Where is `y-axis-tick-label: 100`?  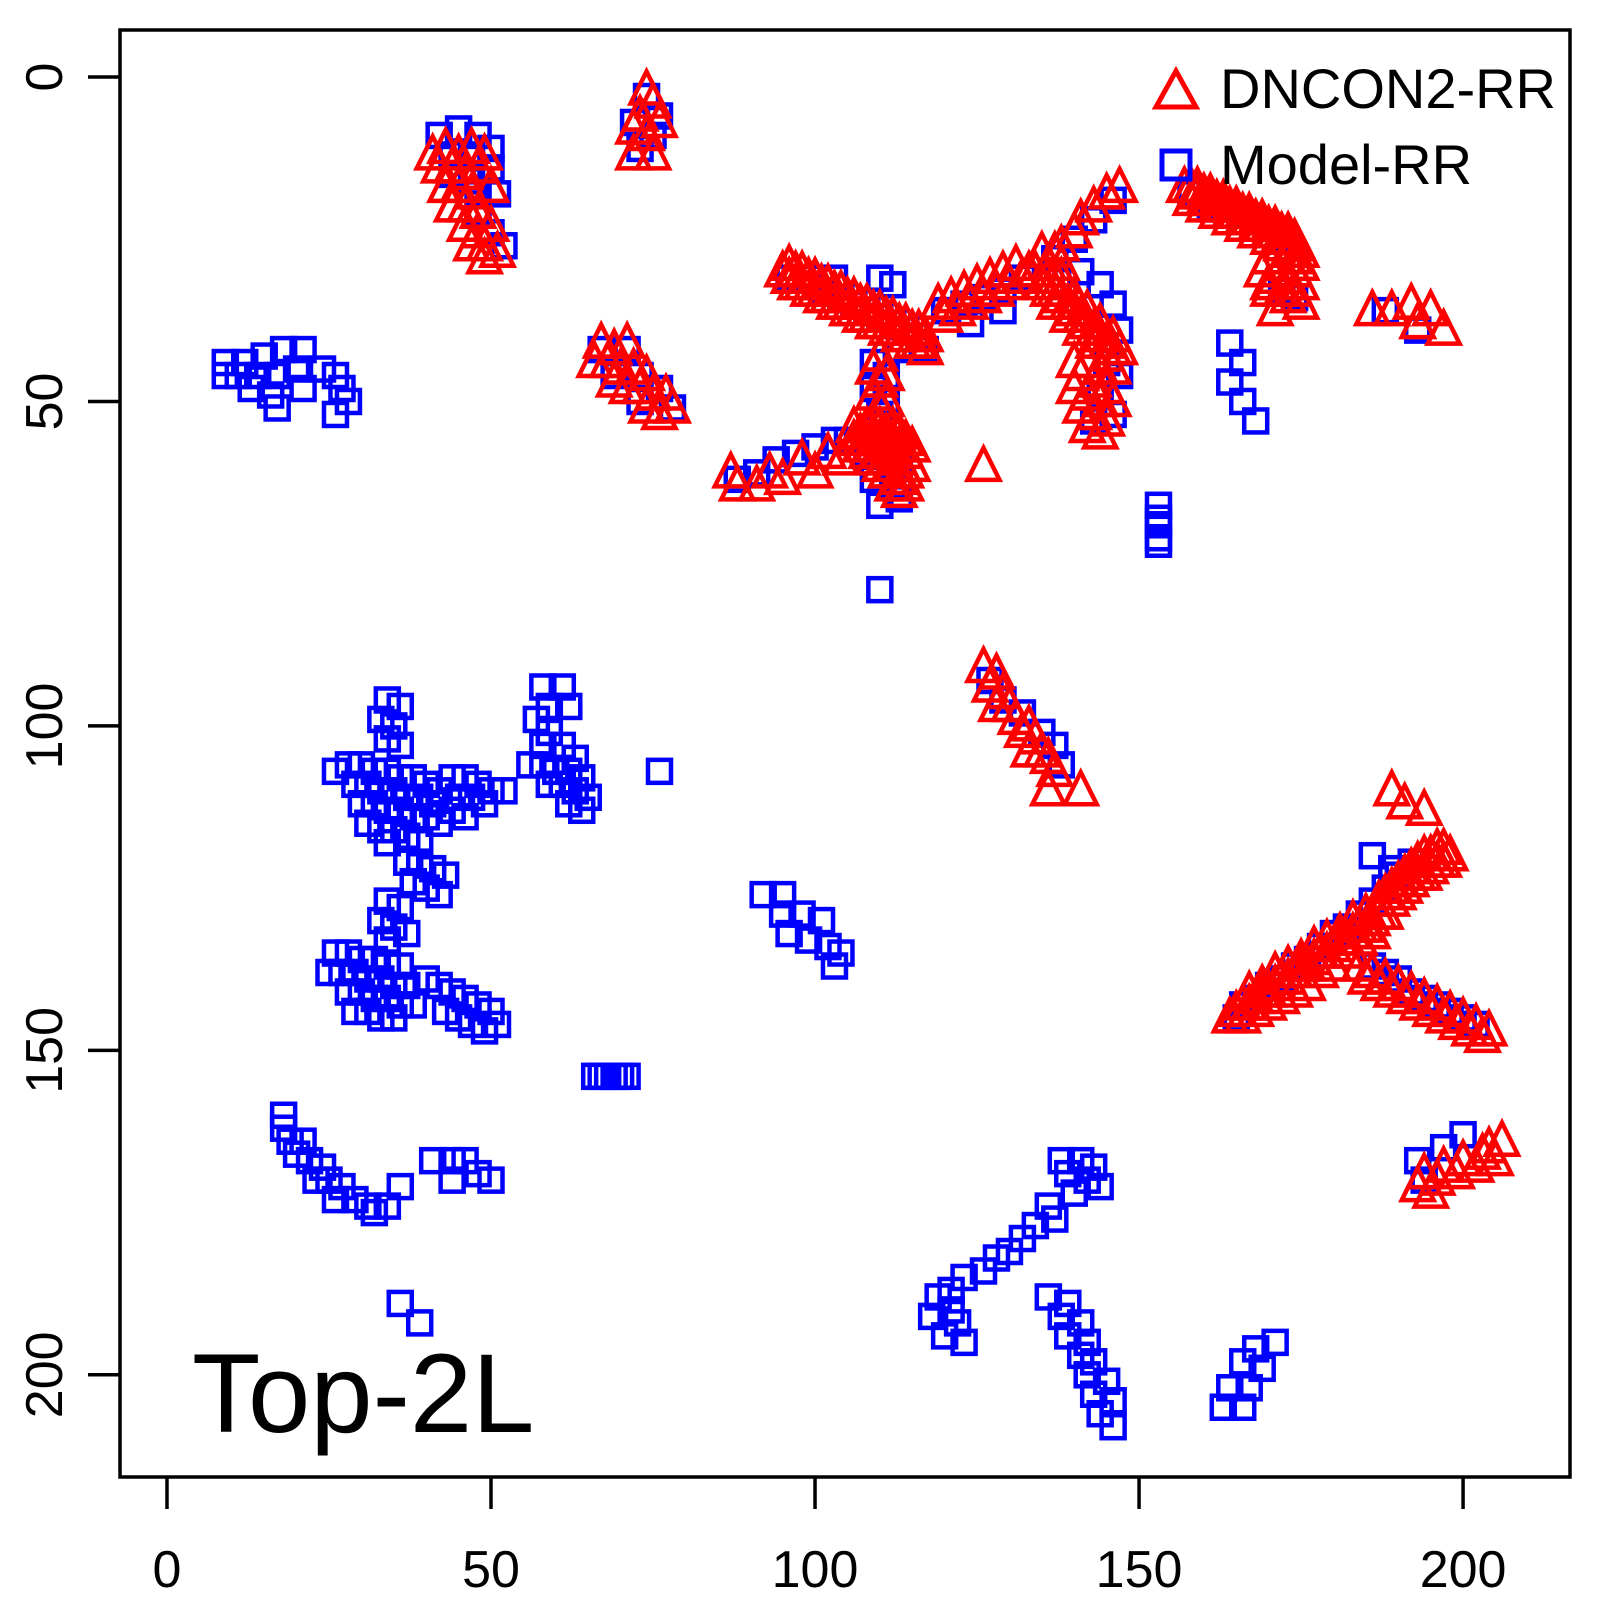
y-axis-tick-label: 100 is located at coordinates (45, 726).